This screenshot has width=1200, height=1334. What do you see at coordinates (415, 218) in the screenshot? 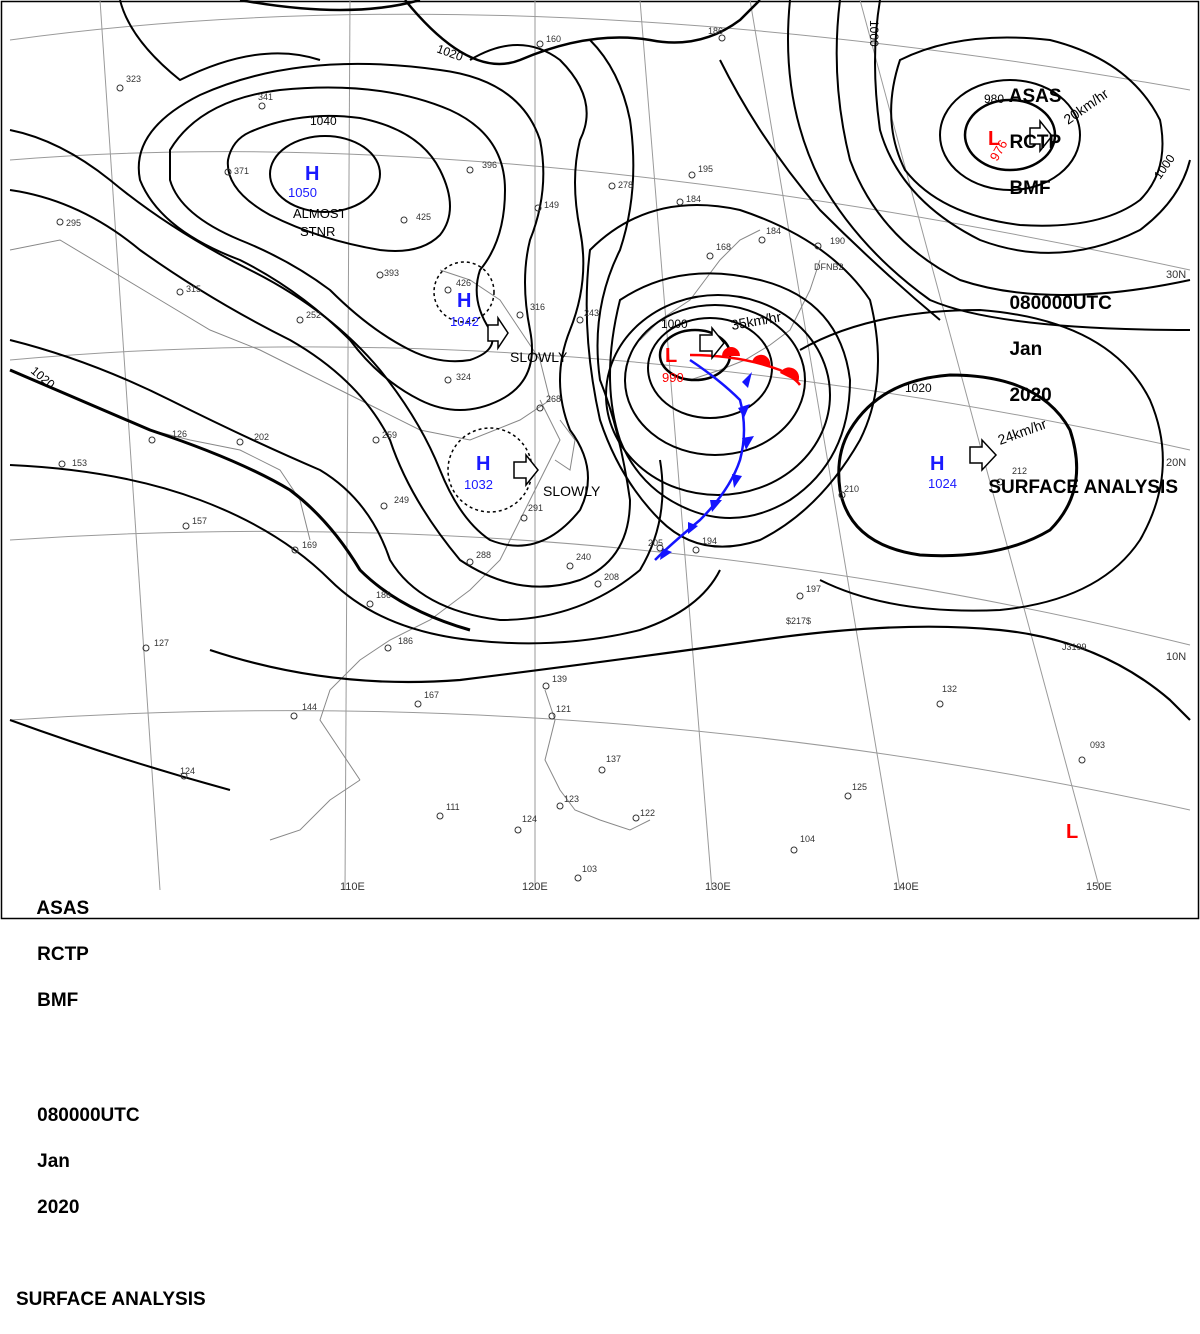
I see `station-plot: 425` at bounding box center [415, 218].